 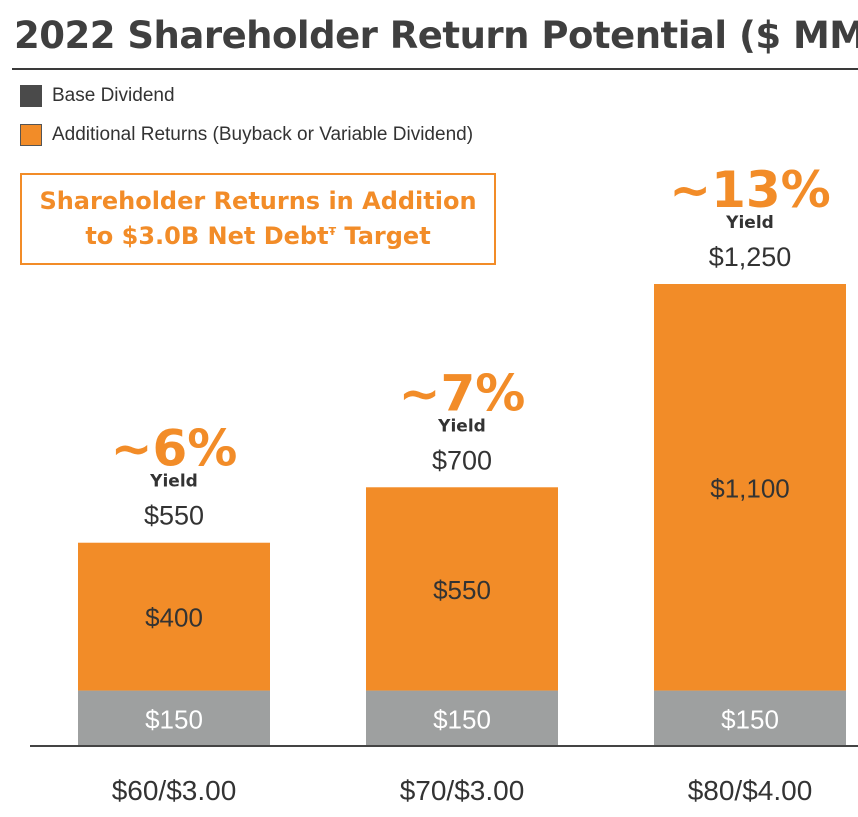 I want to click on data-label-total: $550, so click(x=174, y=516).